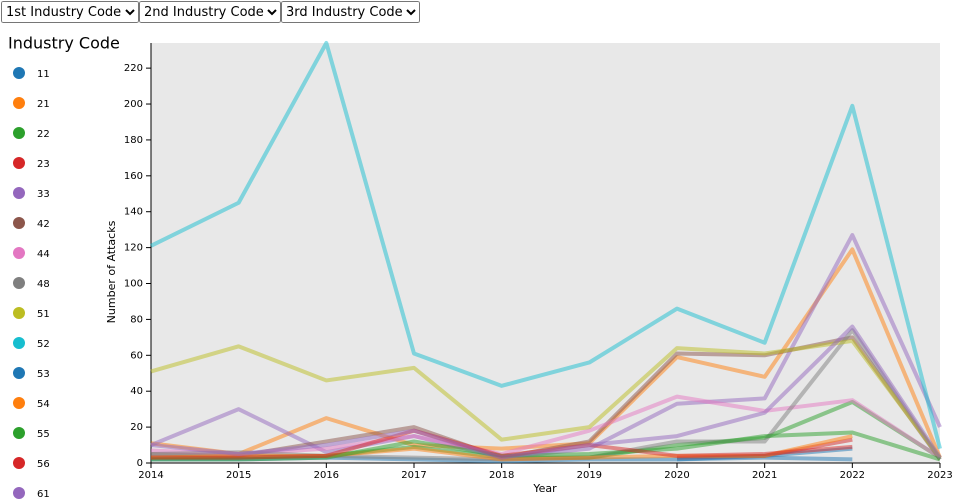  Describe the element at coordinates (136, 319) in the screenshot. I see `y-tick-label: 80` at that location.